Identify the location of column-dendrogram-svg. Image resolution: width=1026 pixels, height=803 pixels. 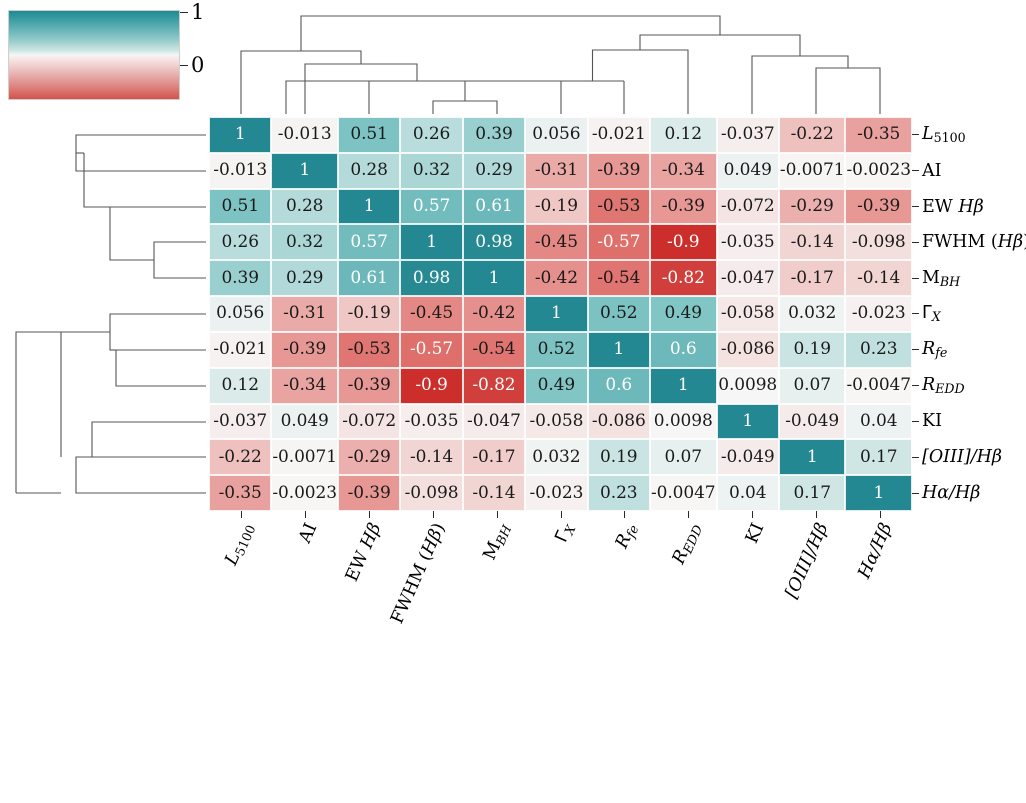
(560, 64).